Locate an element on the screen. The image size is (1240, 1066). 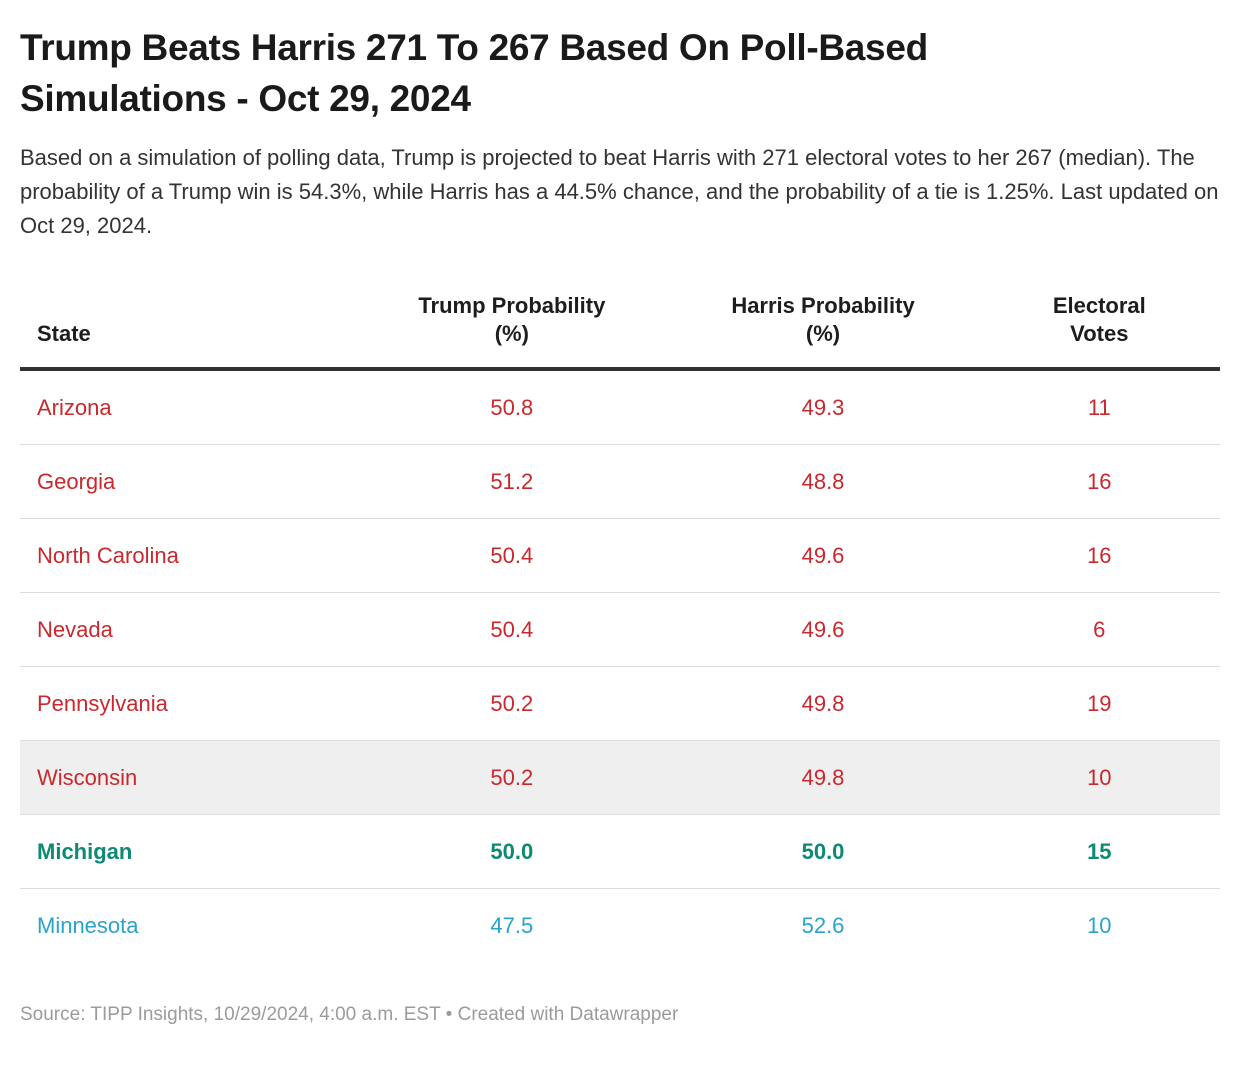
electoral-votes-cell: 19 is located at coordinates (1099, 703).